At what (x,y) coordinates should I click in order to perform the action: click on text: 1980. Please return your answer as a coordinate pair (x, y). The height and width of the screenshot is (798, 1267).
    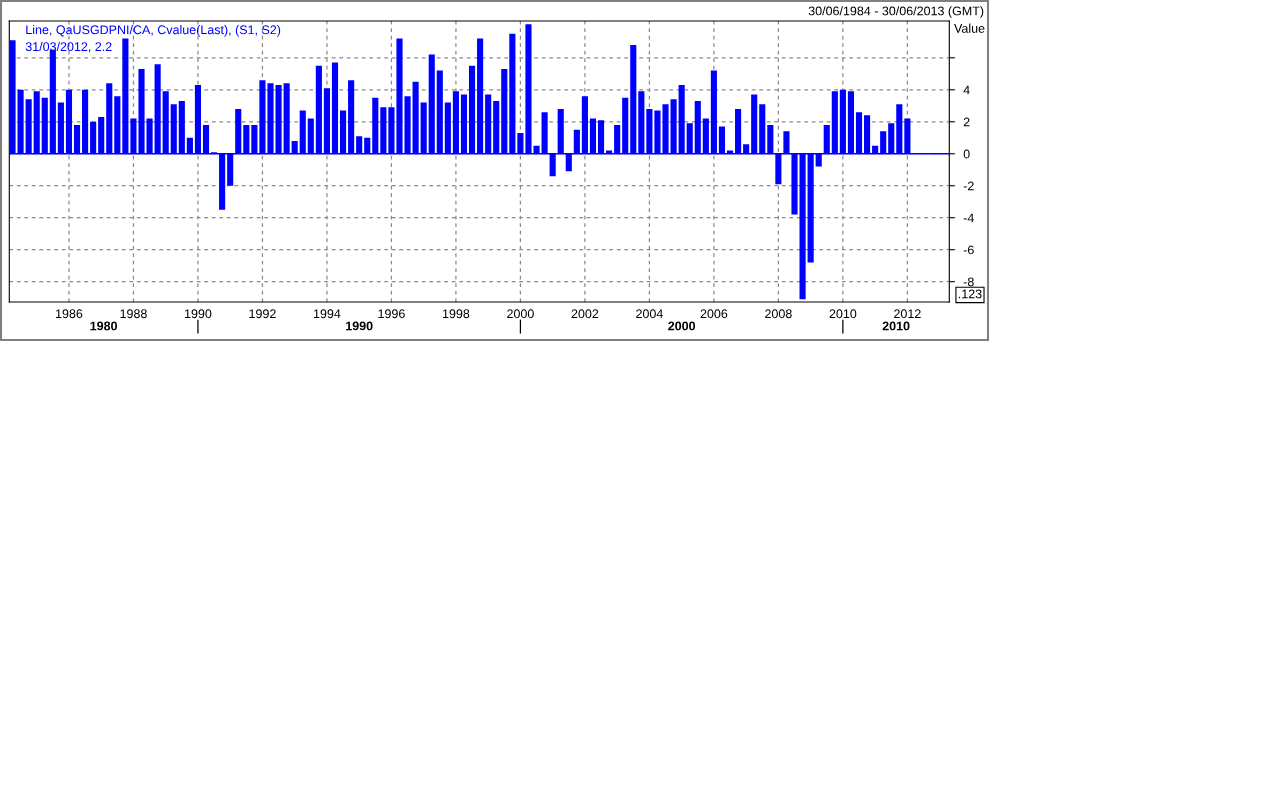
    Looking at the image, I should click on (104, 326).